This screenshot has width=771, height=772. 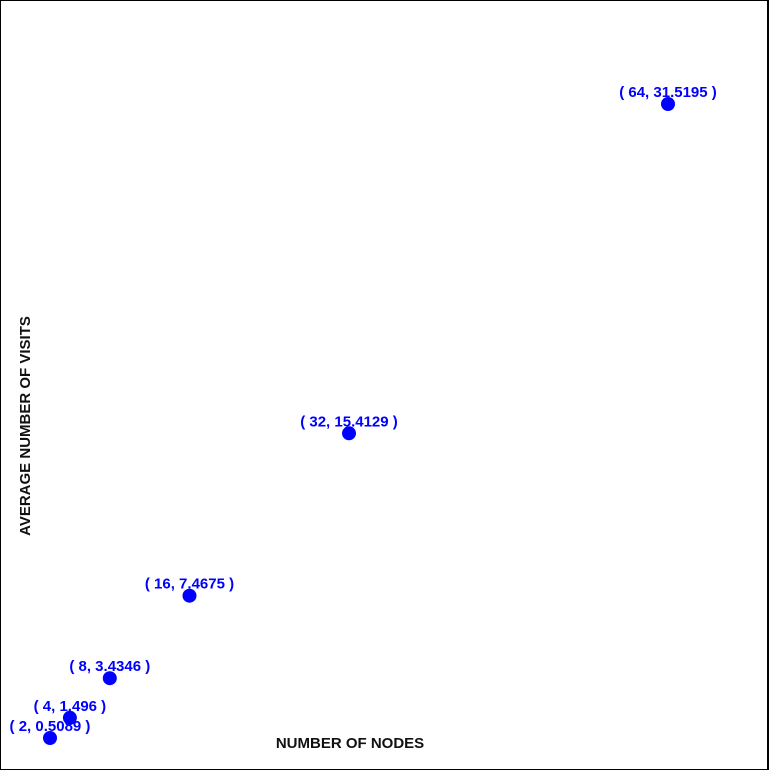 What do you see at coordinates (25, 426) in the screenshot?
I see `y-axis-label: AVERAGE NUMBER OF VISITS` at bounding box center [25, 426].